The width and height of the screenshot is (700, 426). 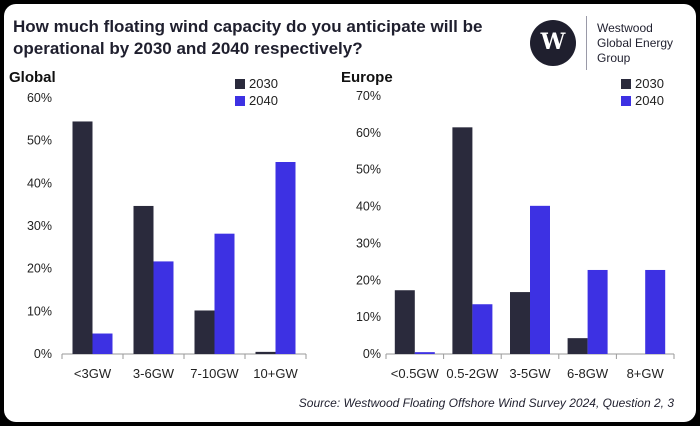 I want to click on category-label: 3-6GW, so click(x=154, y=373).